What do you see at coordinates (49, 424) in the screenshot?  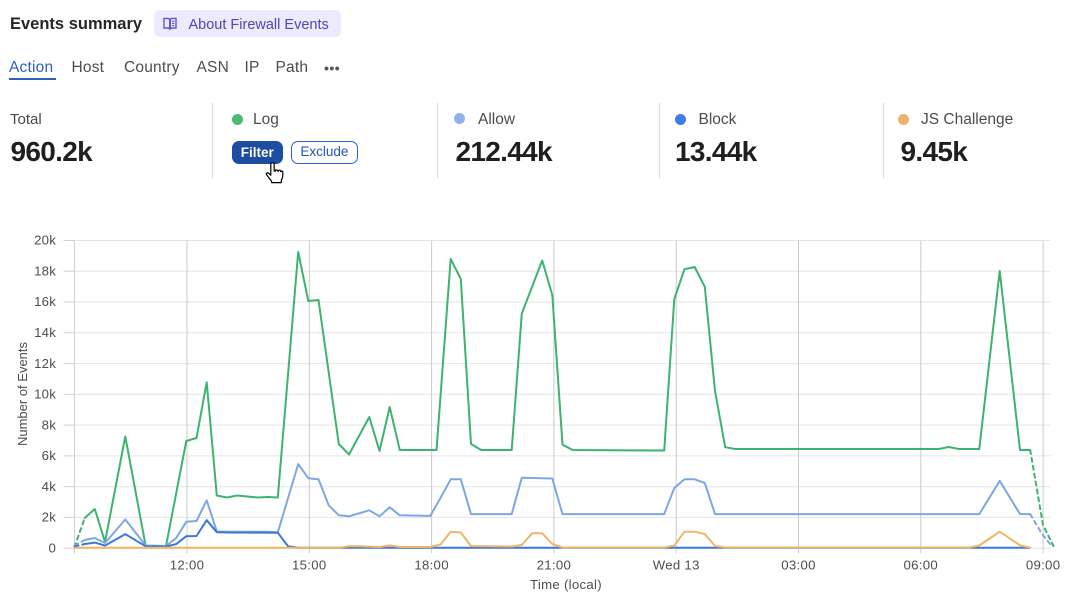 I see `svg-text: 8k` at bounding box center [49, 424].